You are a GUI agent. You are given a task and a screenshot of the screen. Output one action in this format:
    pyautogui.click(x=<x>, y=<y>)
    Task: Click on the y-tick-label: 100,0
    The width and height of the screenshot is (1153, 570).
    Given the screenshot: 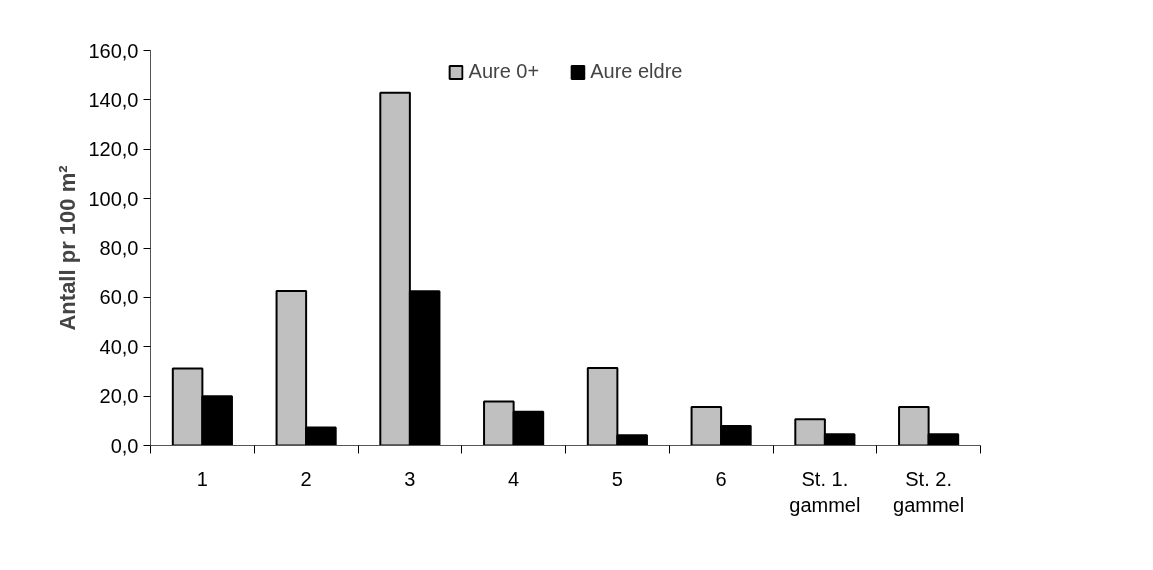 What is the action you would take?
    pyautogui.click(x=113, y=198)
    